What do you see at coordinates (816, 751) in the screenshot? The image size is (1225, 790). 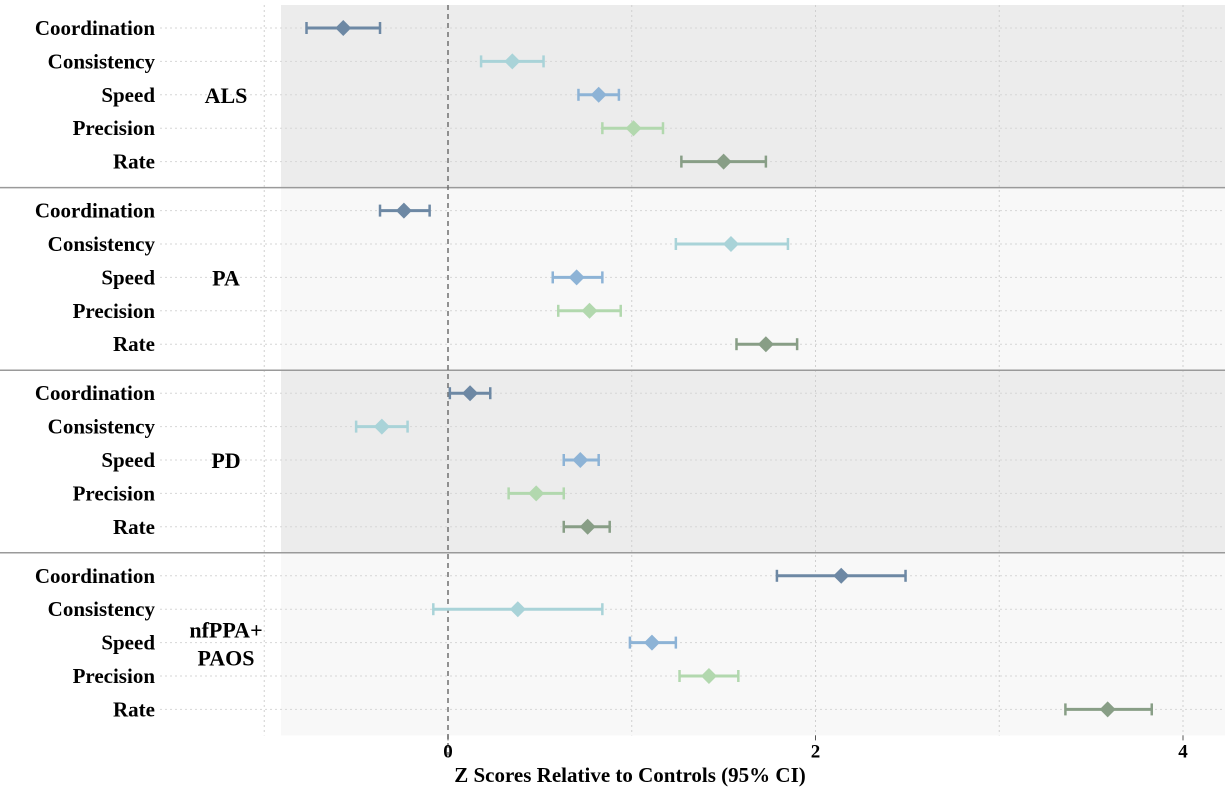 I see `x-tick-label: 2` at bounding box center [816, 751].